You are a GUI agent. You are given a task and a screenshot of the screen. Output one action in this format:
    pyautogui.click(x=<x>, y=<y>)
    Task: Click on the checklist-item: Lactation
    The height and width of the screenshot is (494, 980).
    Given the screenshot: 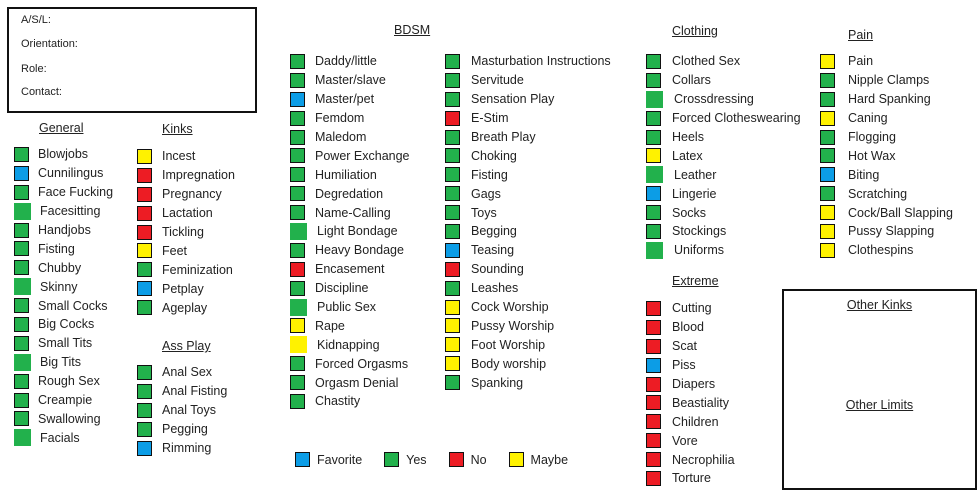 What is the action you would take?
    pyautogui.click(x=186, y=213)
    